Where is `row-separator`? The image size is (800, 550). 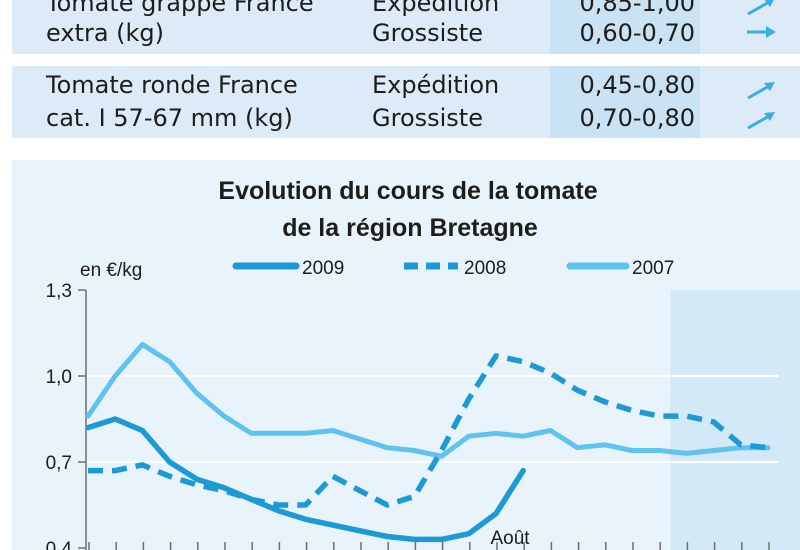 row-separator is located at coordinates (406, 60).